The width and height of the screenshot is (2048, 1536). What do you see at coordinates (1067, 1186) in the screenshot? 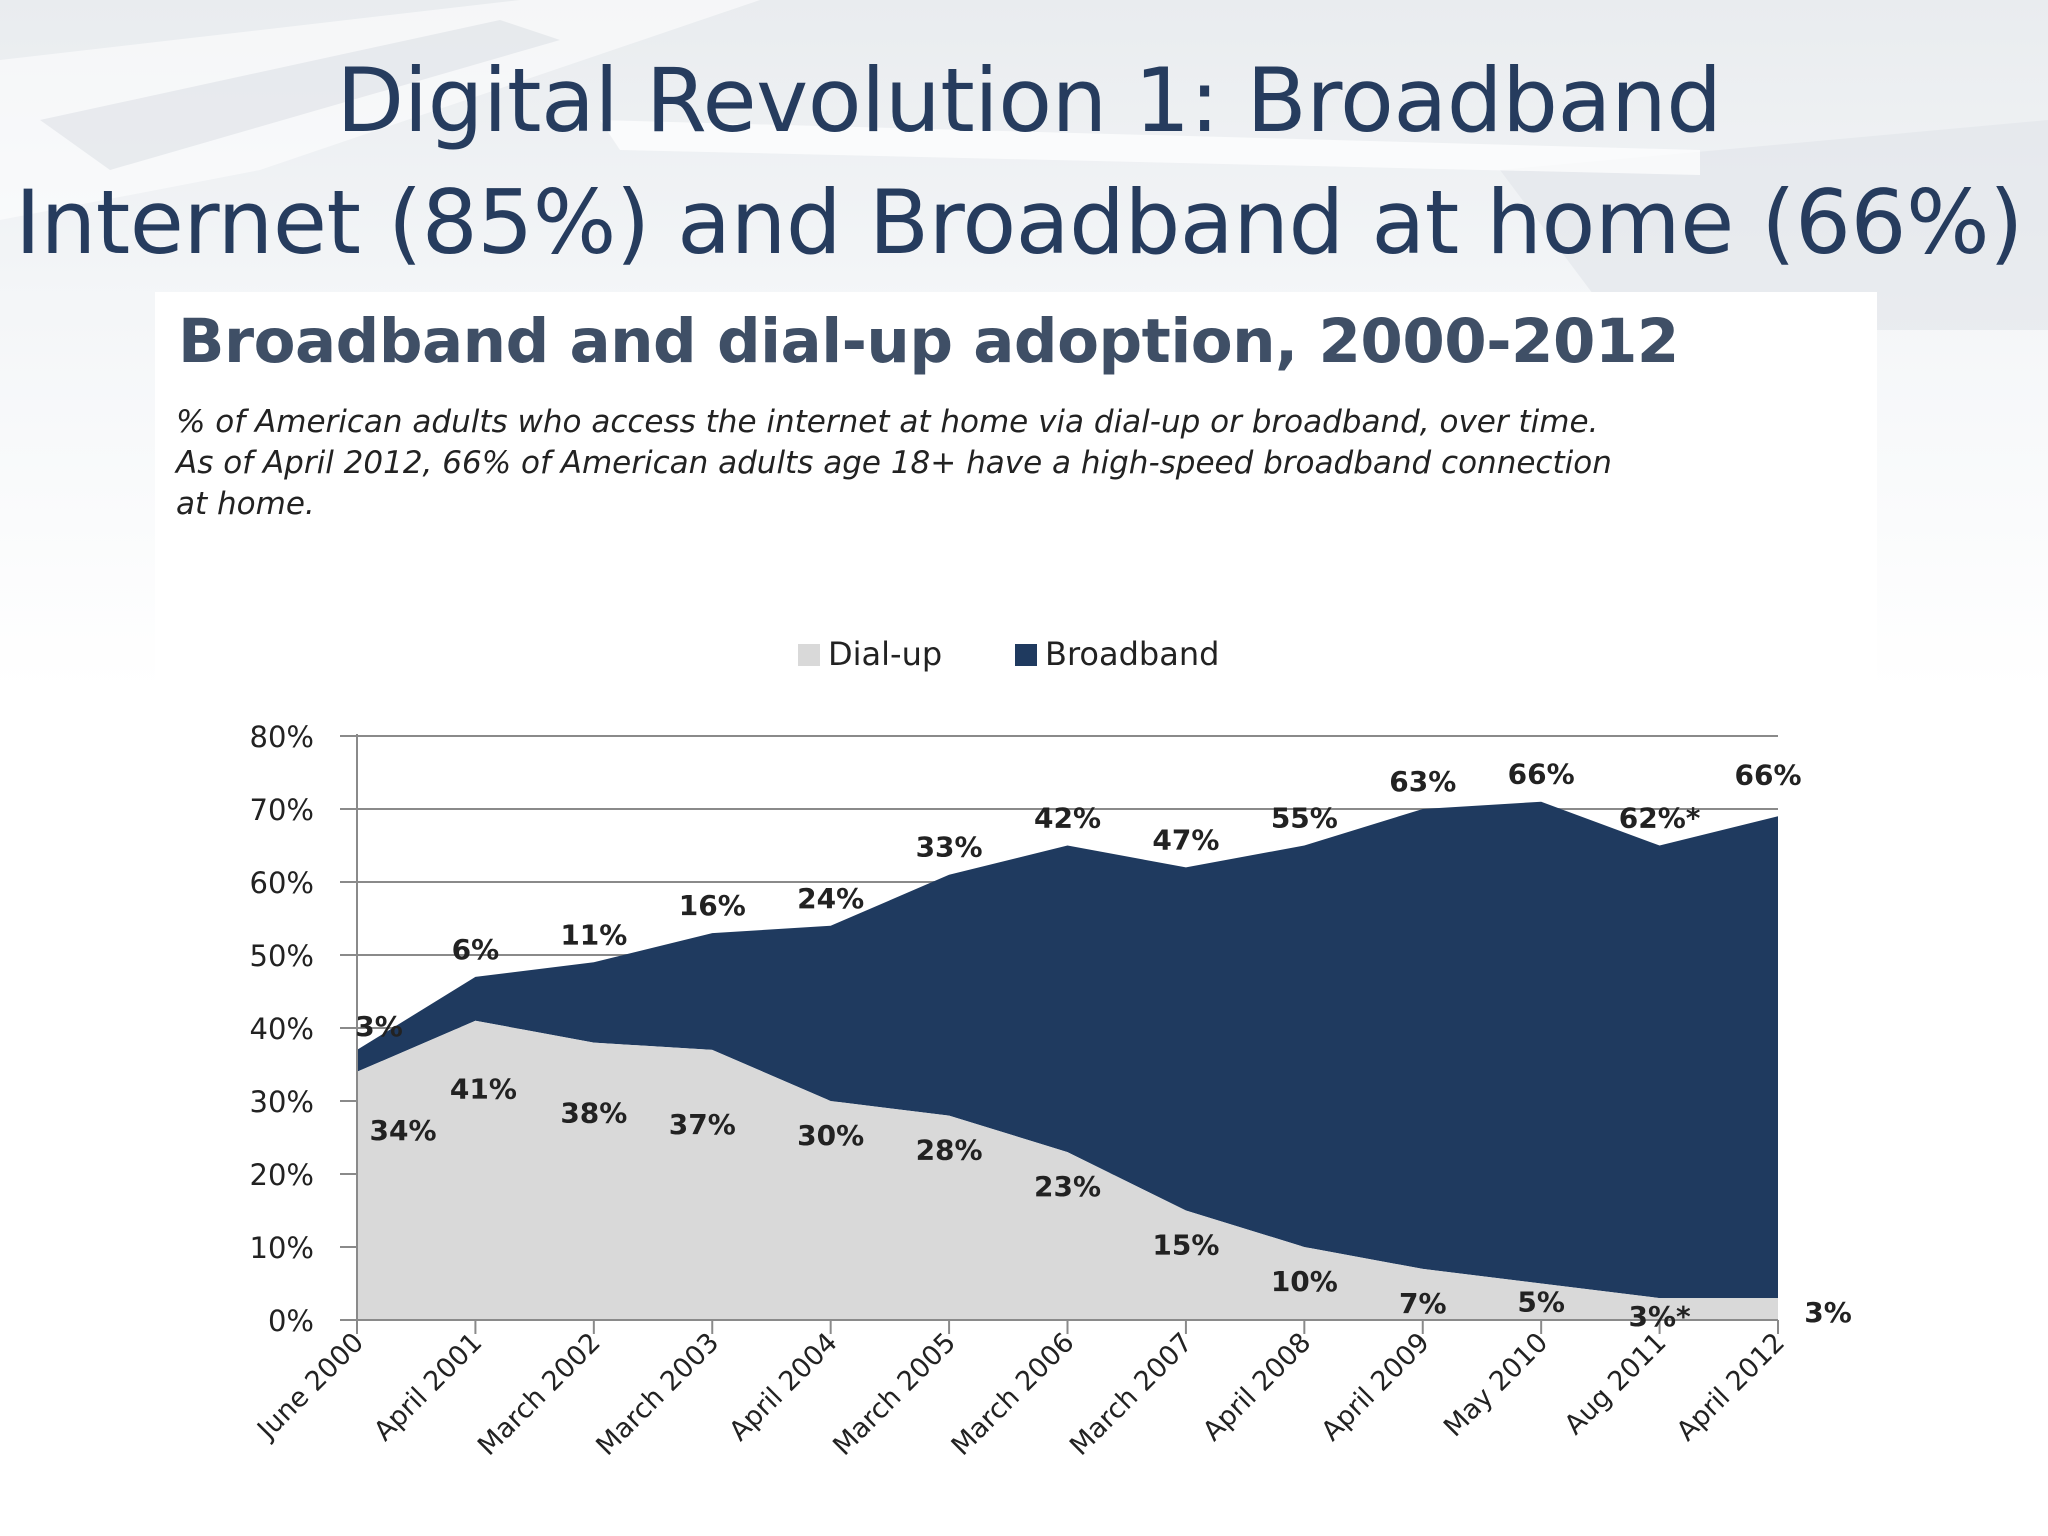
I see `dialup-data-label: 23%` at bounding box center [1067, 1186].